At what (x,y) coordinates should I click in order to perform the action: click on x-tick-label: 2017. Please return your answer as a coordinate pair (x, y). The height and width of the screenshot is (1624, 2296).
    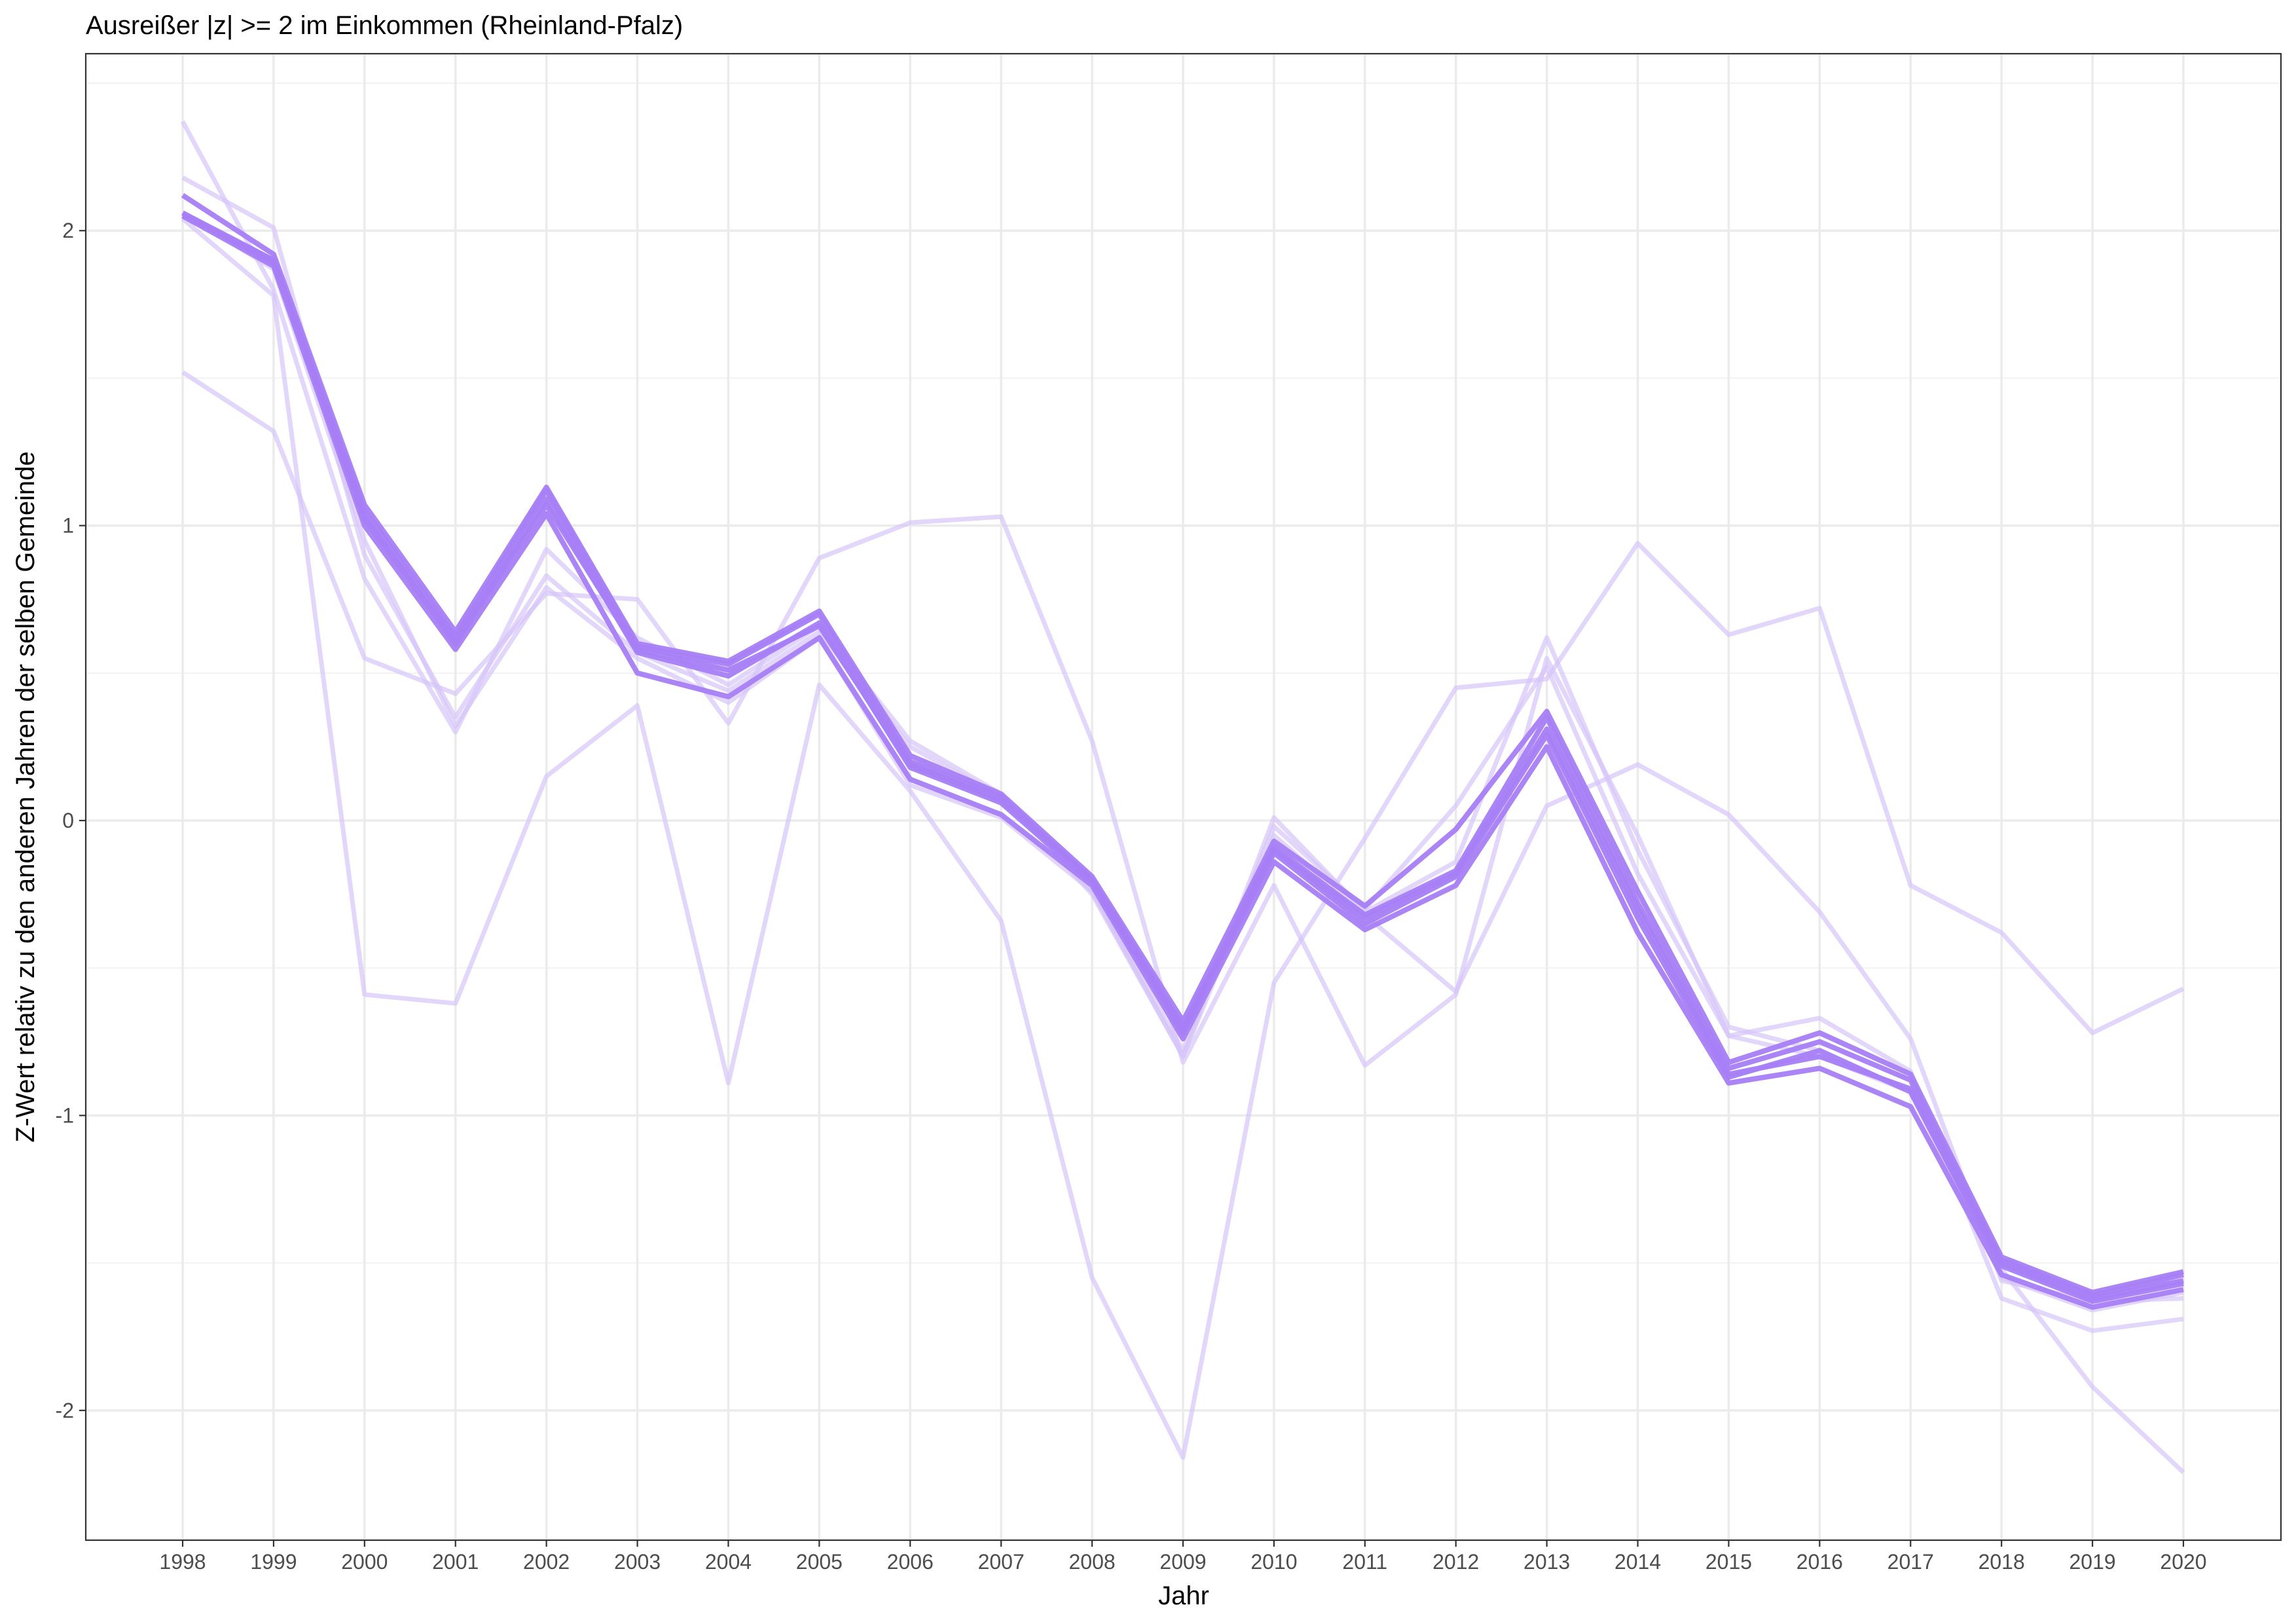
    Looking at the image, I should click on (1910, 1562).